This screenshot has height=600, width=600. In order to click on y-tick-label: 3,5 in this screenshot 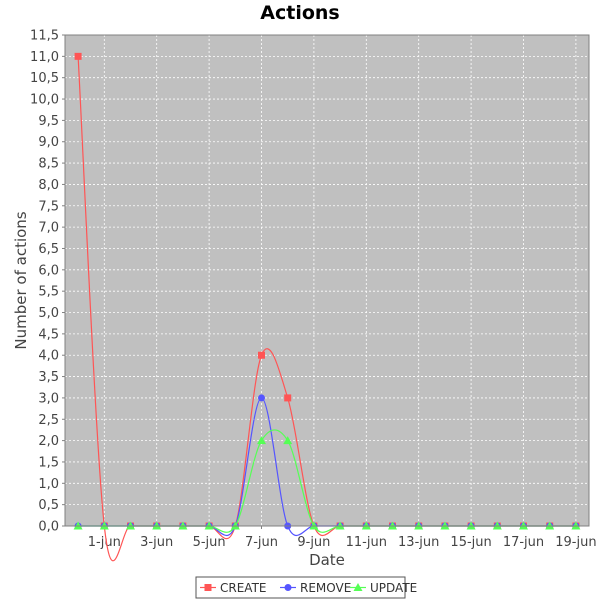, I will do `click(48, 377)`.